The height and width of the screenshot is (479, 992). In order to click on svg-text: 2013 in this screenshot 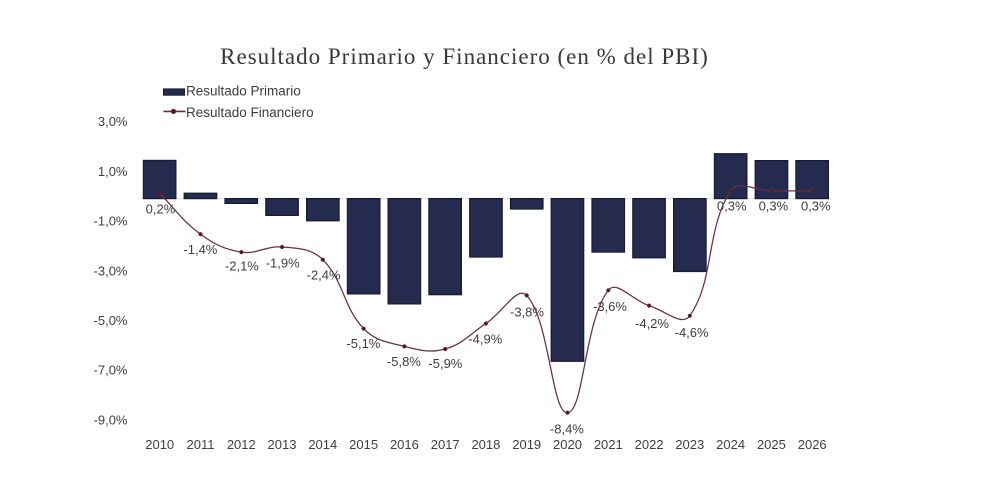, I will do `click(282, 444)`.